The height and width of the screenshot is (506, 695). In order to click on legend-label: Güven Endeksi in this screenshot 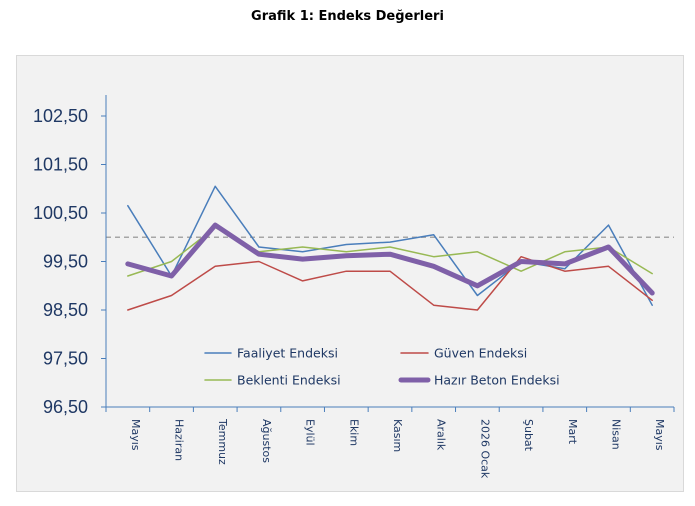, I will do `click(480, 353)`.